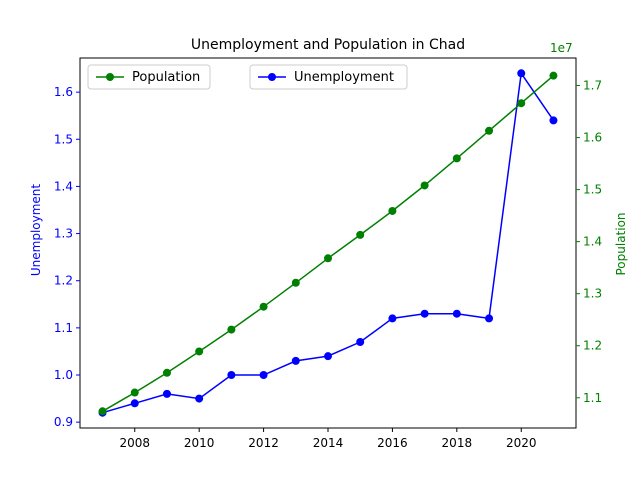  Describe the element at coordinates (110, 77) in the screenshot. I see `population-legend-marker` at that location.